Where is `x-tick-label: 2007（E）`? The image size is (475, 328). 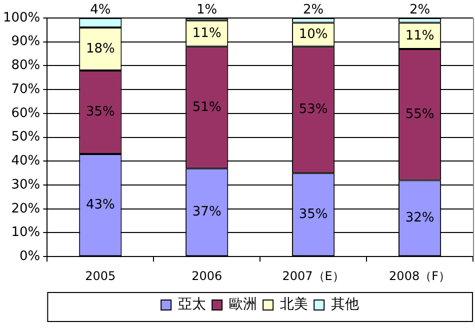
x-tick-label: 2007（E） is located at coordinates (313, 275).